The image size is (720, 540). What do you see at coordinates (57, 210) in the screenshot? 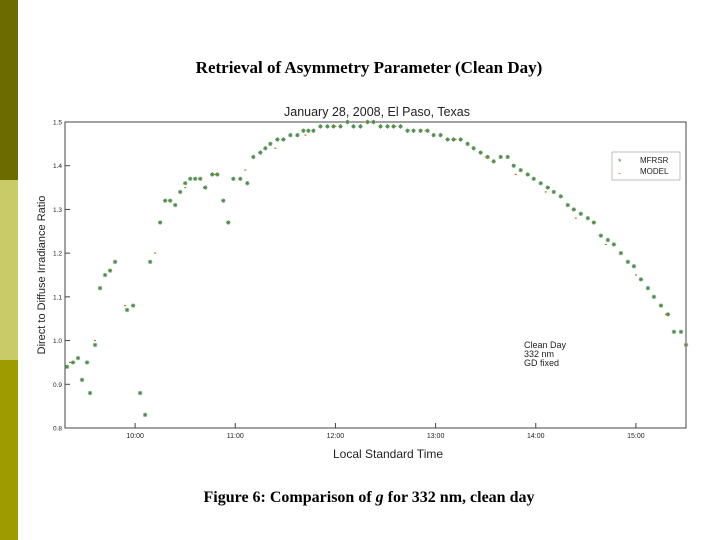
I see `y-tick-label: 1.3` at bounding box center [57, 210].